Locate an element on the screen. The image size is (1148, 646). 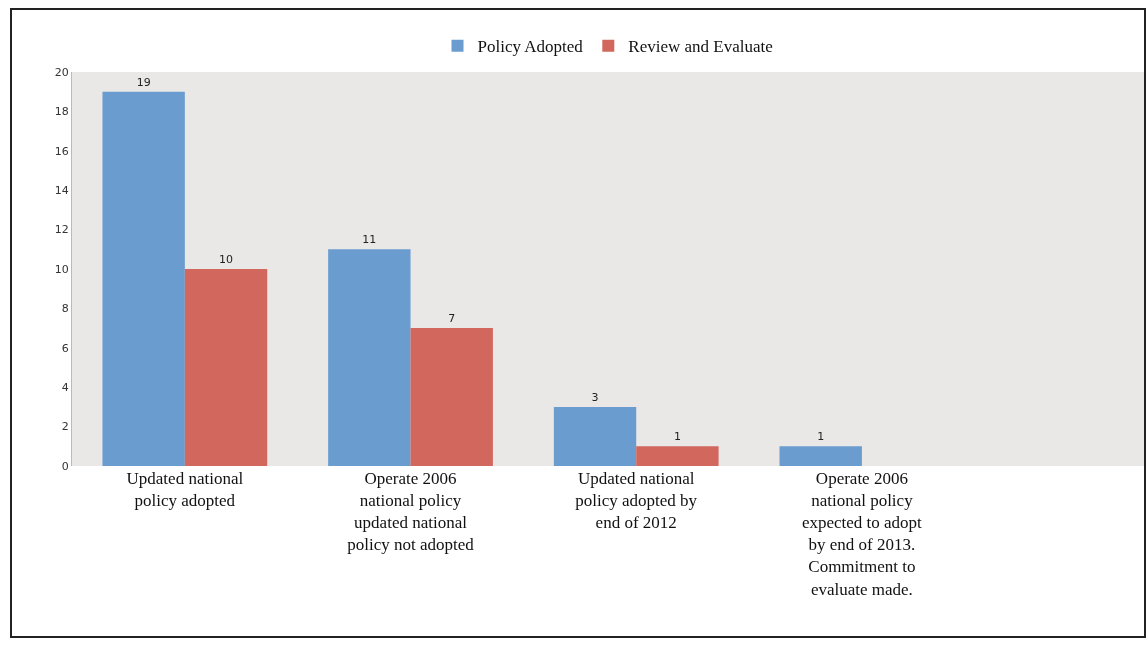
y-tick-label: 0 is located at coordinates (65, 466).